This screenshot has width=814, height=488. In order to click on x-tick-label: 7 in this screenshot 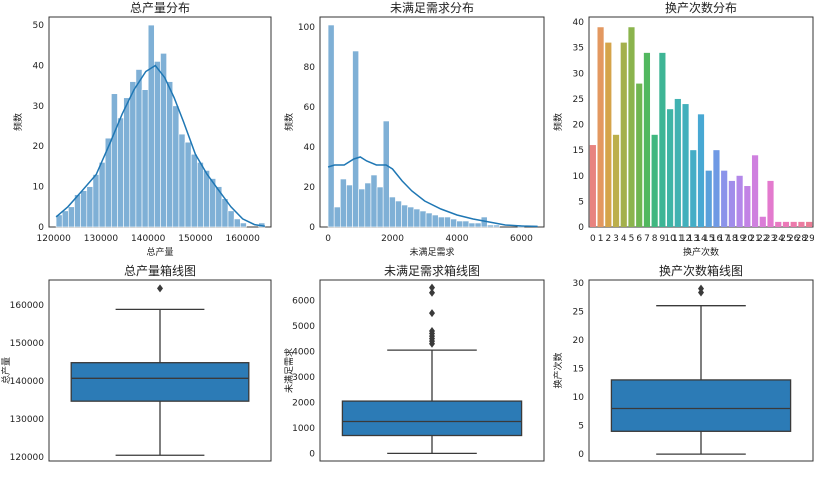, I will do `click(647, 239)`.